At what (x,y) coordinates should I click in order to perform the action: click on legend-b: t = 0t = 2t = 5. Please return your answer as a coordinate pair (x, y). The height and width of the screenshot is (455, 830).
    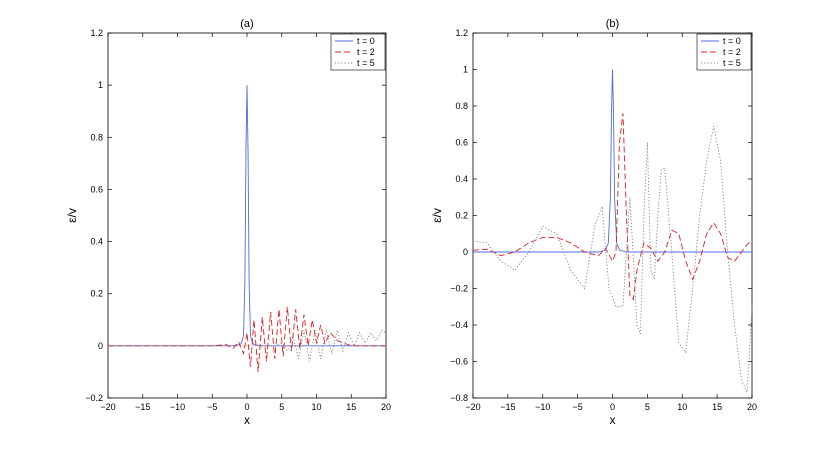
    Looking at the image, I should click on (724, 52).